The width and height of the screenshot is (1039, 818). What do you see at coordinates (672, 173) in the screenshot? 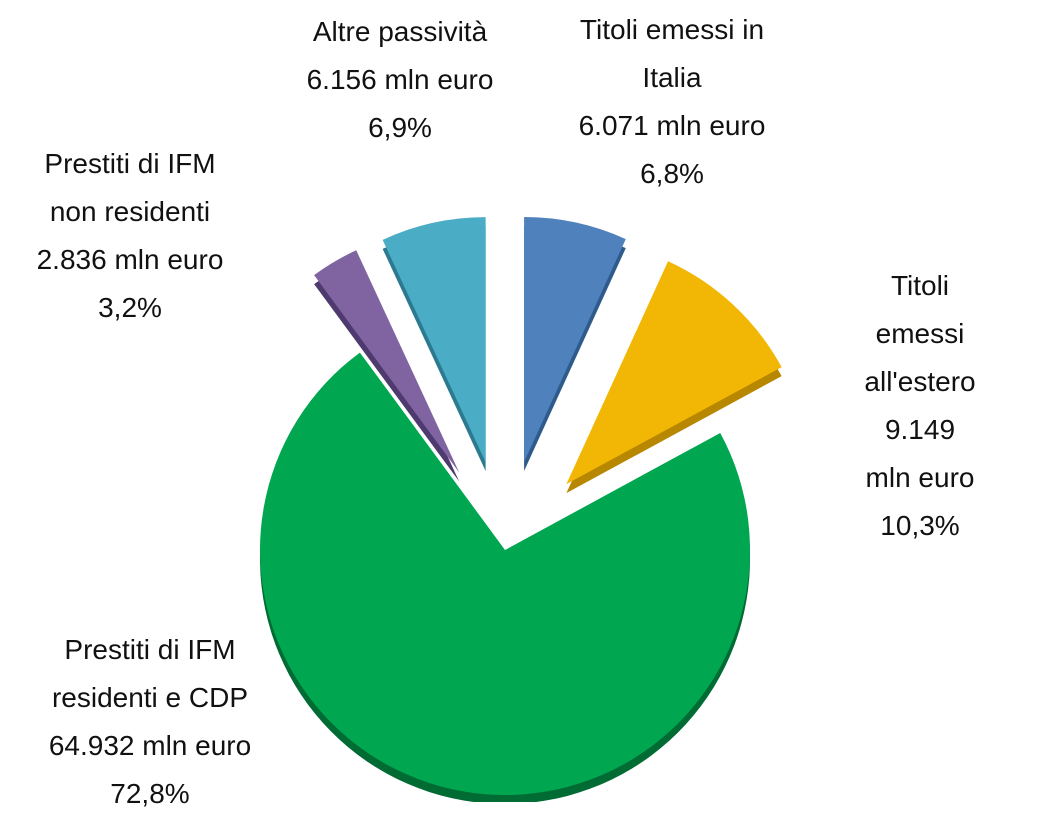
I see `slice-percent: 6,8%` at bounding box center [672, 173].